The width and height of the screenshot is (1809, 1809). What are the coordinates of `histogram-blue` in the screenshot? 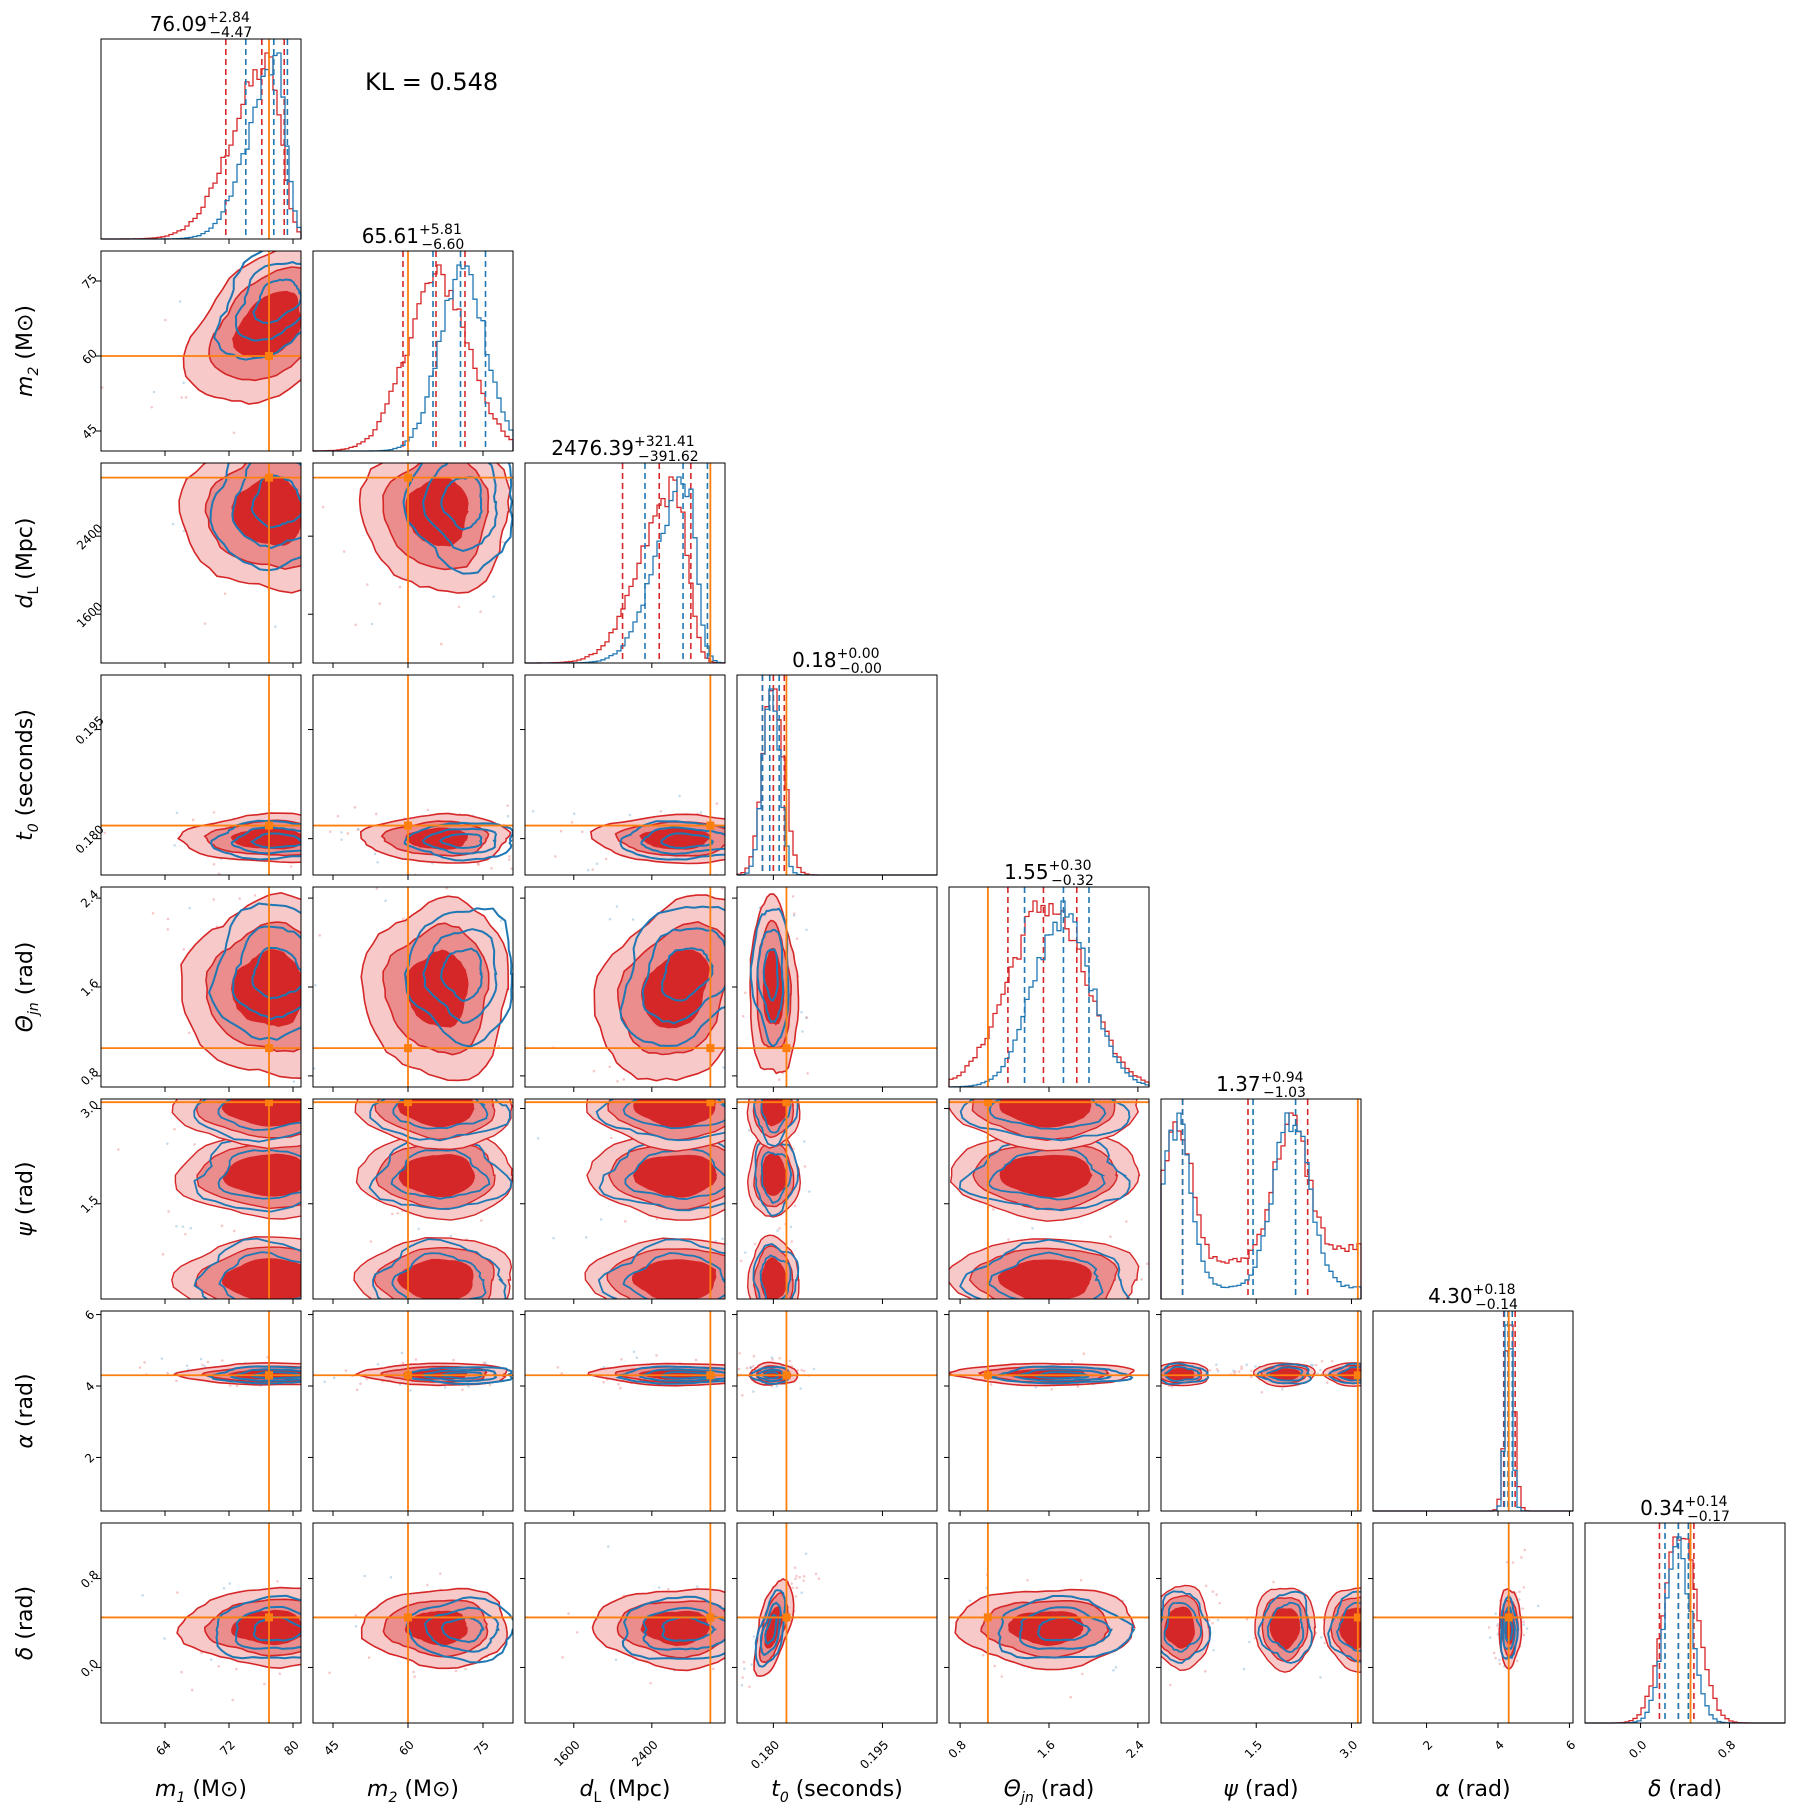 It's located at (413, 358).